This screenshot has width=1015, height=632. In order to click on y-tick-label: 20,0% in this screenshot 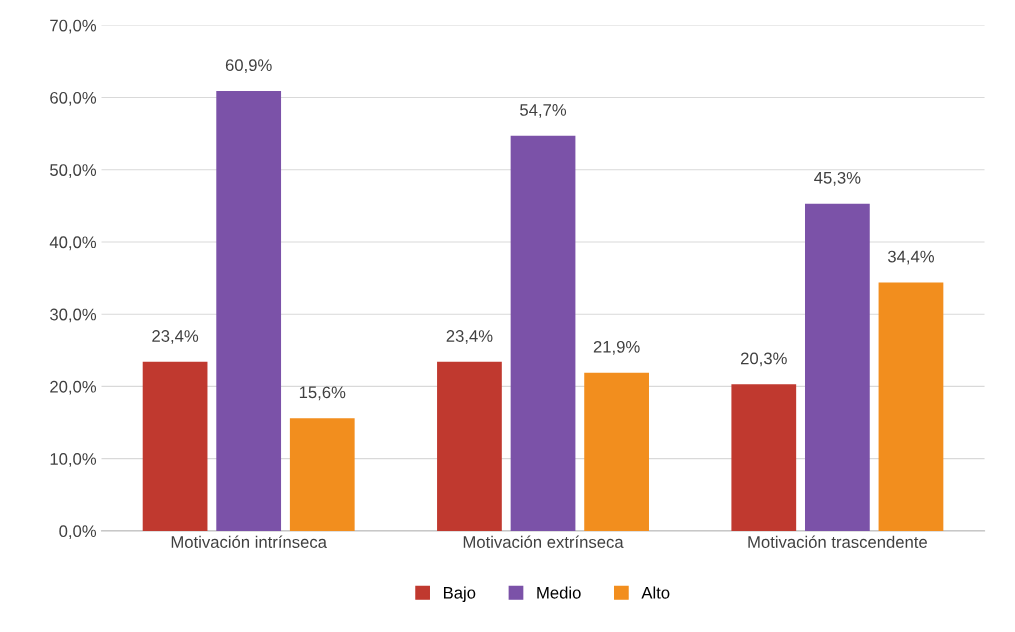, I will do `click(73, 387)`.